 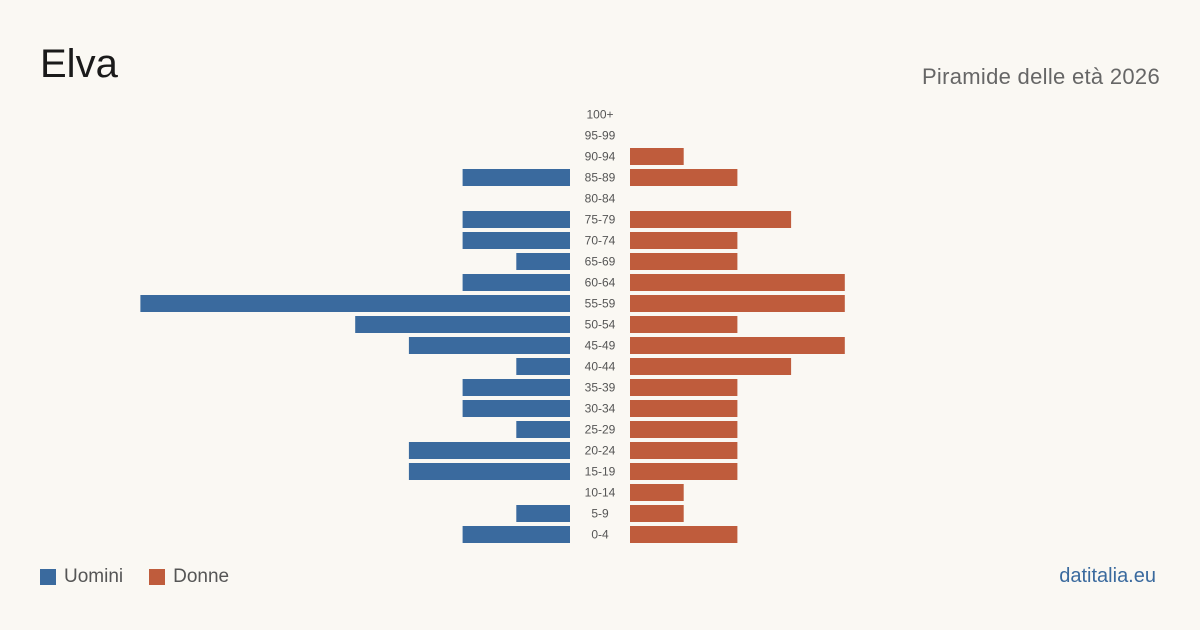 I want to click on age-group-label: 80-84, so click(x=600, y=199).